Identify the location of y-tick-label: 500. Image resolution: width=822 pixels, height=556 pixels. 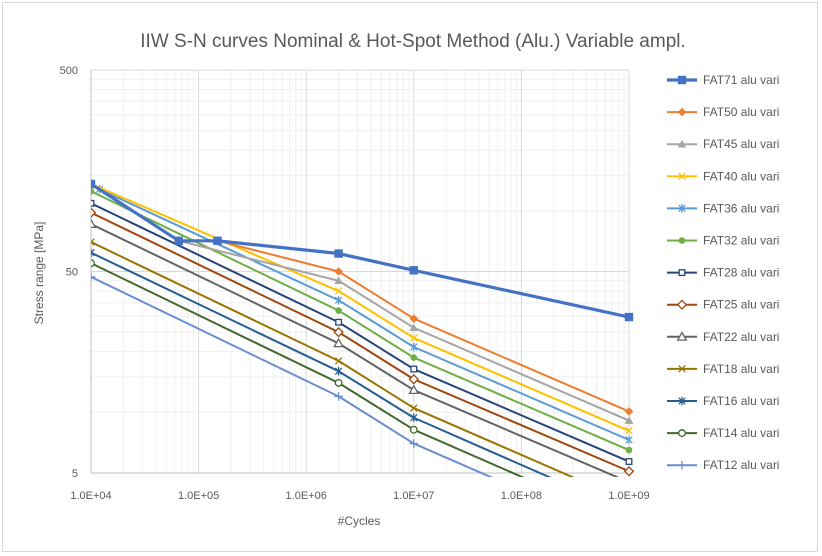
(69, 71).